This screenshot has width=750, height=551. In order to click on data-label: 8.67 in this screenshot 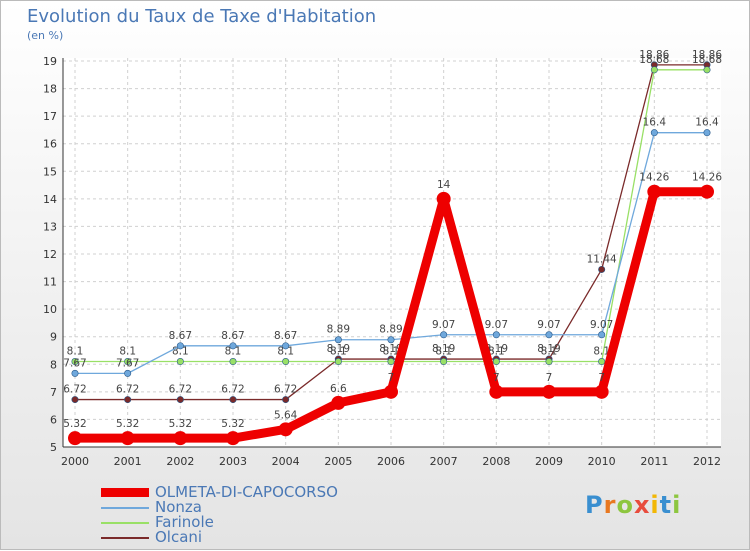, I will do `click(285, 336)`.